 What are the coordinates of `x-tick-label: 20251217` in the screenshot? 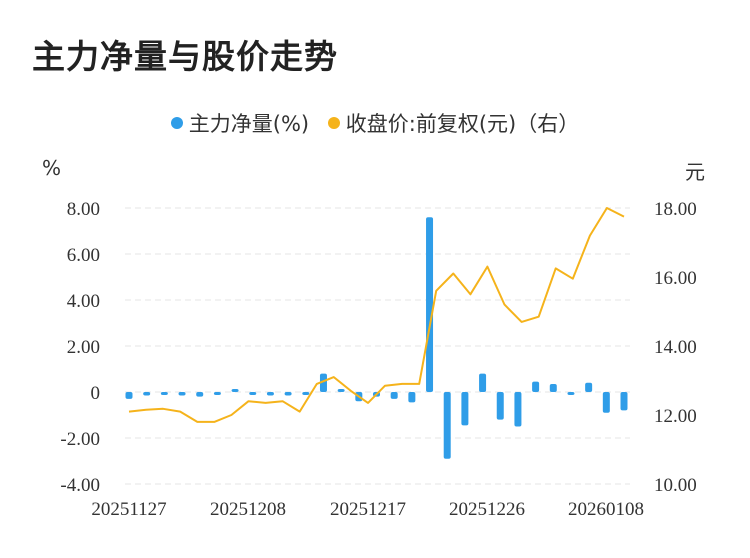 It's located at (368, 509).